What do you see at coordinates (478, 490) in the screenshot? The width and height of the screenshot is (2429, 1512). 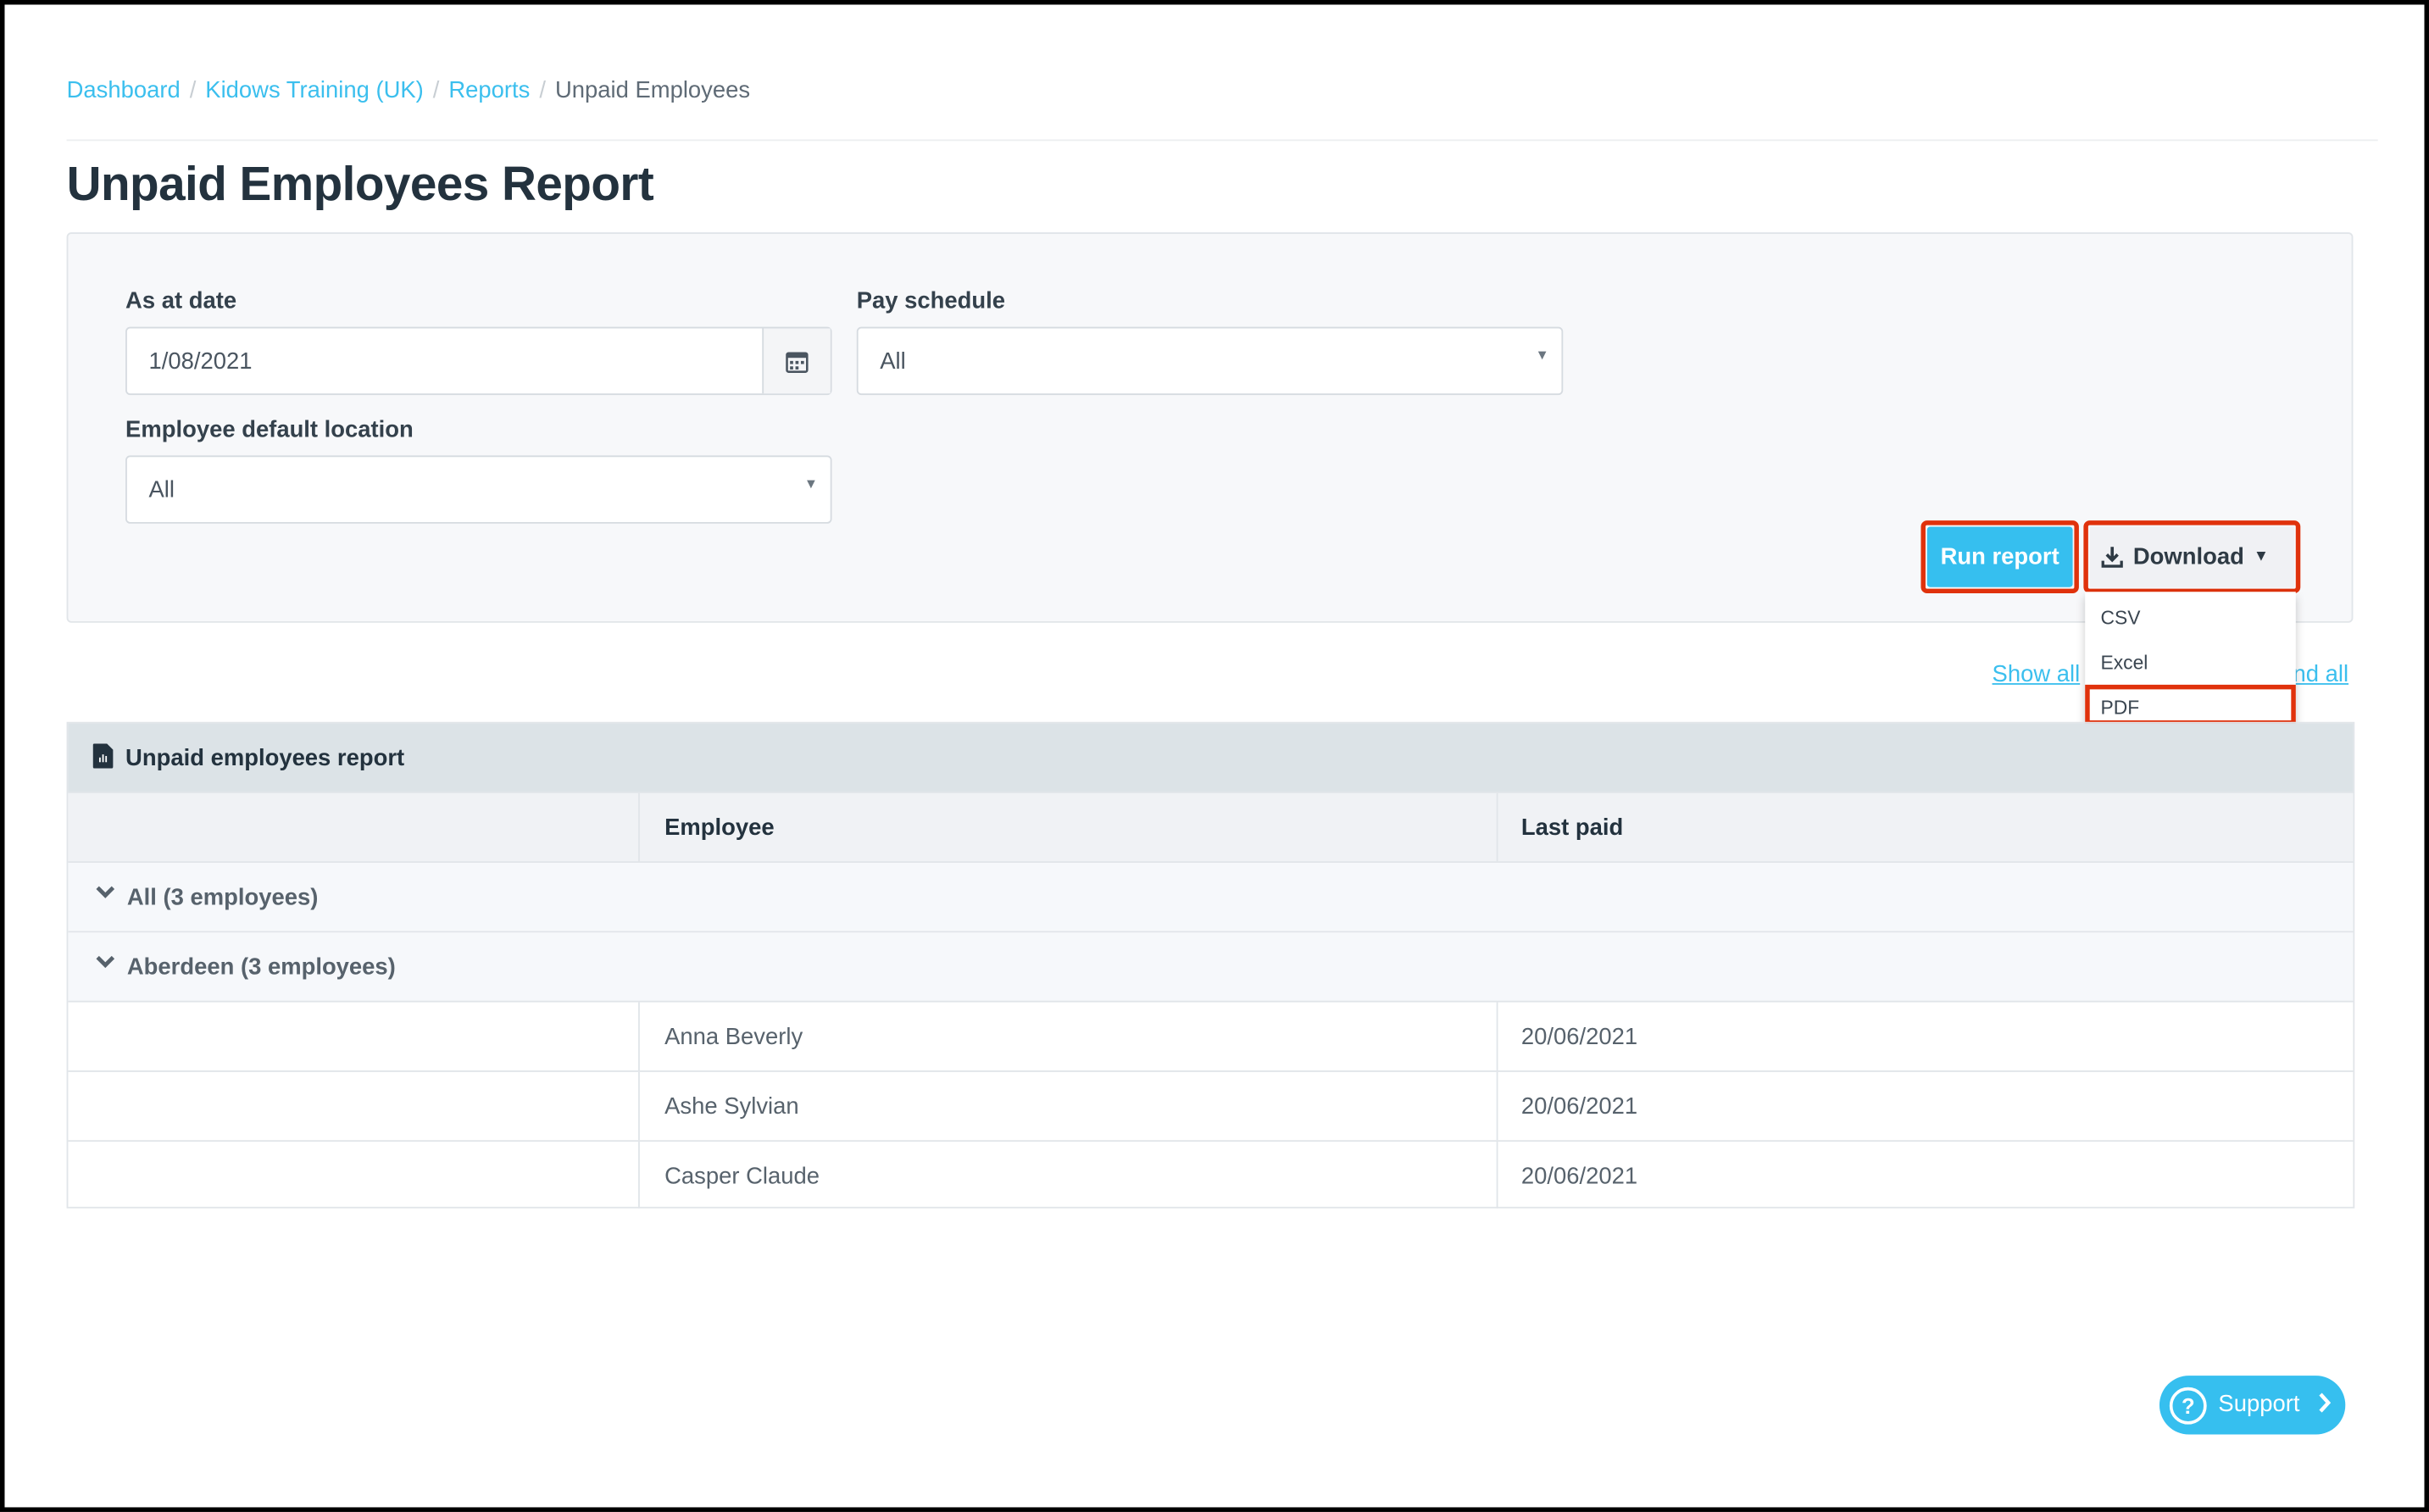 I see `location-select: All ▼` at bounding box center [478, 490].